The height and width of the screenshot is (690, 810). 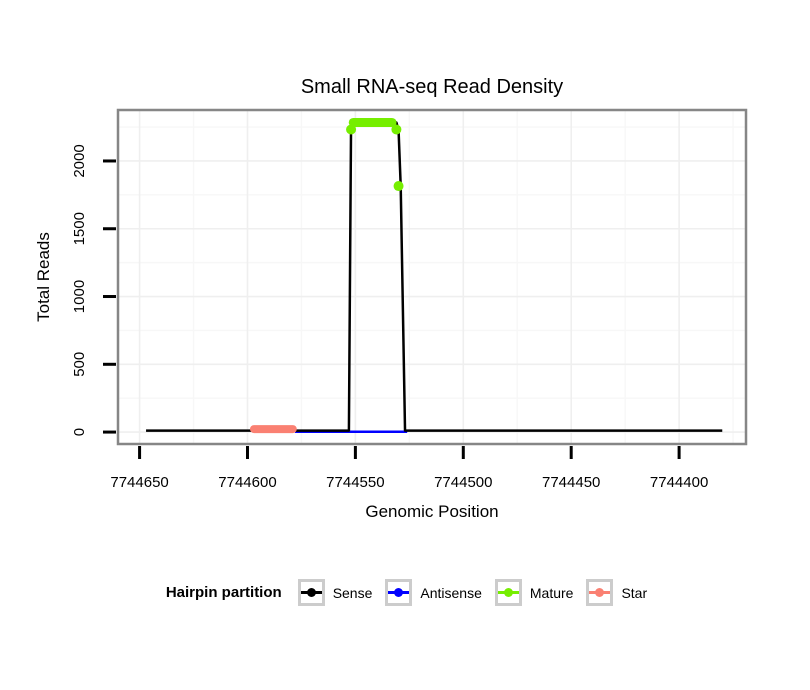 I want to click on legend-title: Hairpin partition, so click(x=223, y=592).